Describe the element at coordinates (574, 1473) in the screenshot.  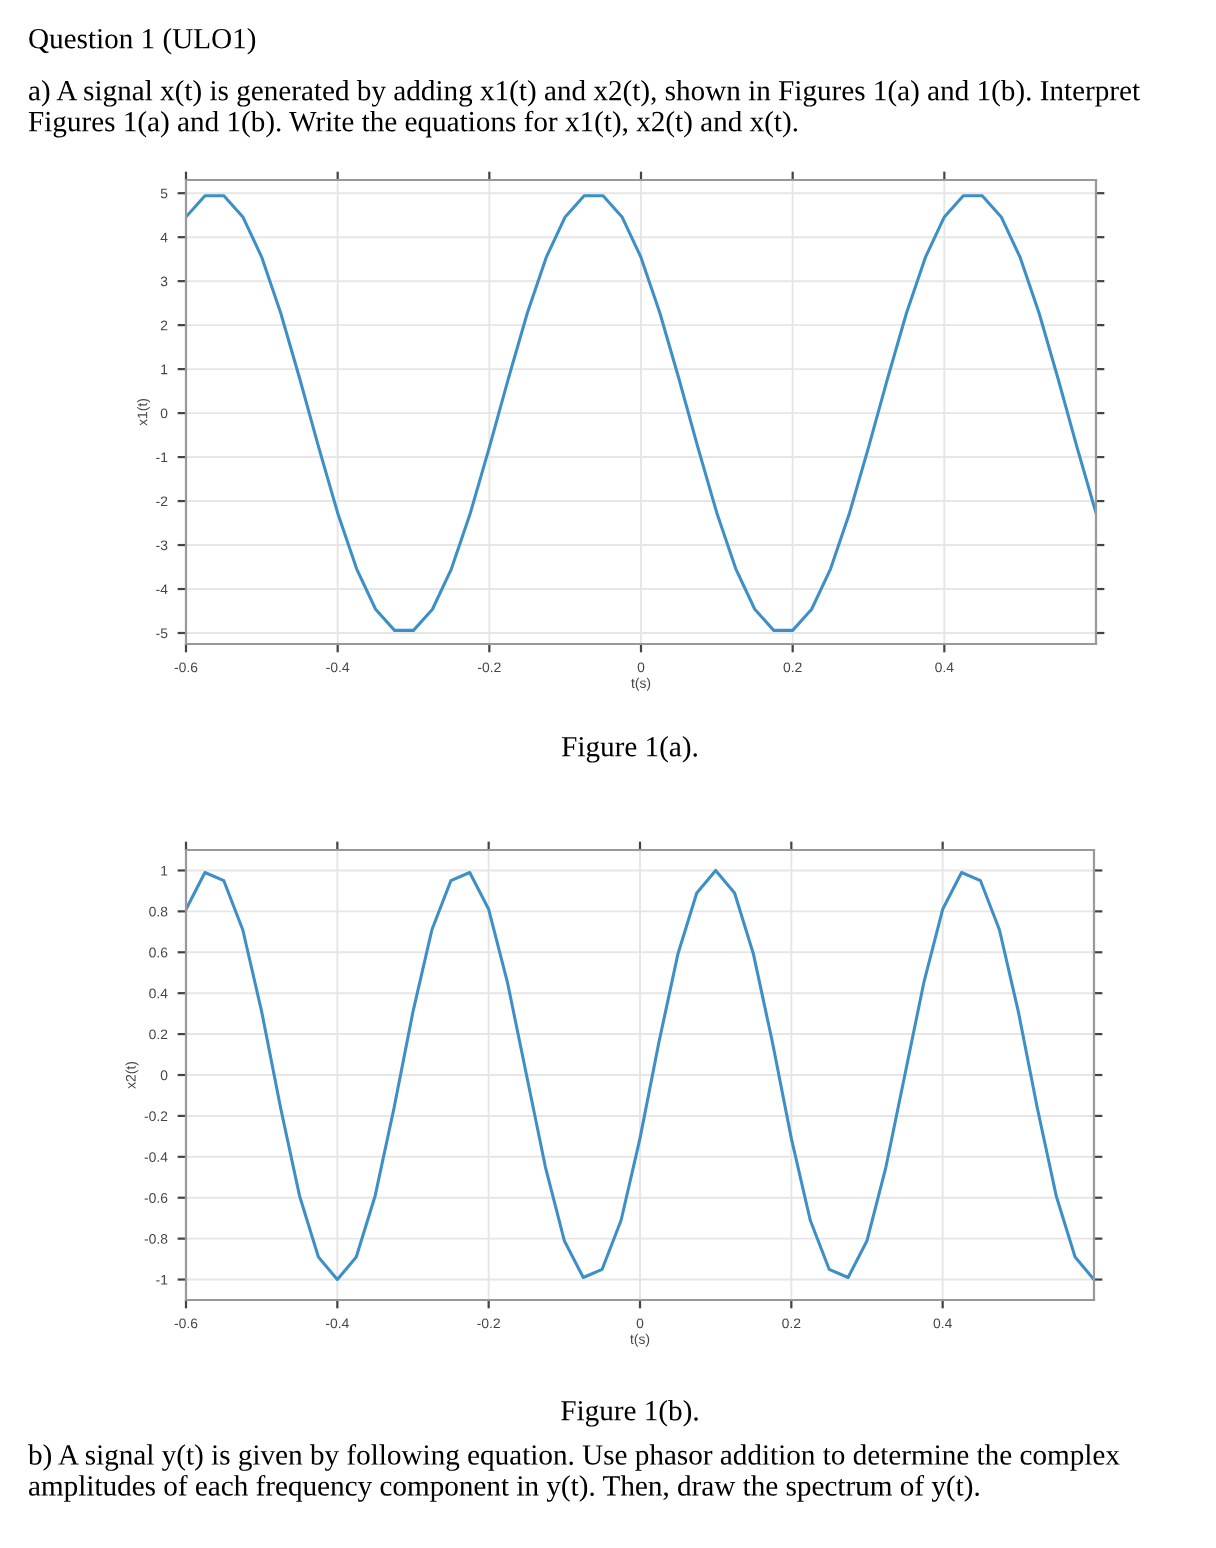
I see `text: b) A signal y(t) is given by following equation. Use phasor addition to determine the complex amplitudes of each frequency component in y(t). Then, draw the spectrum of y(t).` at that location.